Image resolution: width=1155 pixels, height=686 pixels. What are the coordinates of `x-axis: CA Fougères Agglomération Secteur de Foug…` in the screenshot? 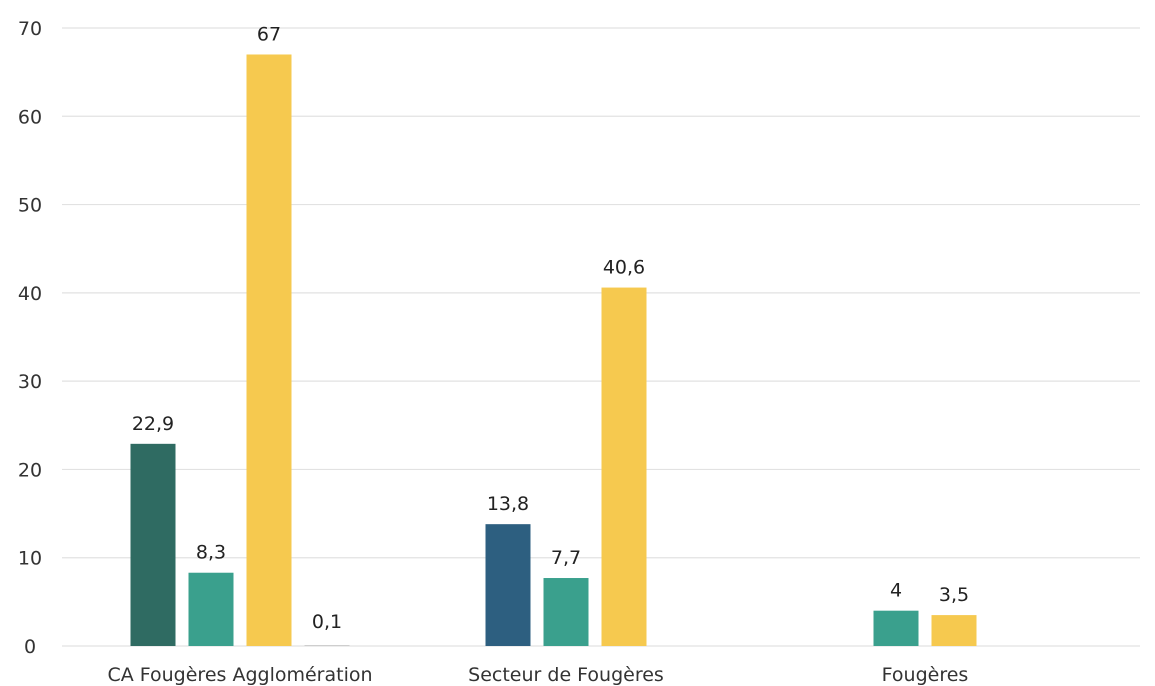 It's located at (537, 675).